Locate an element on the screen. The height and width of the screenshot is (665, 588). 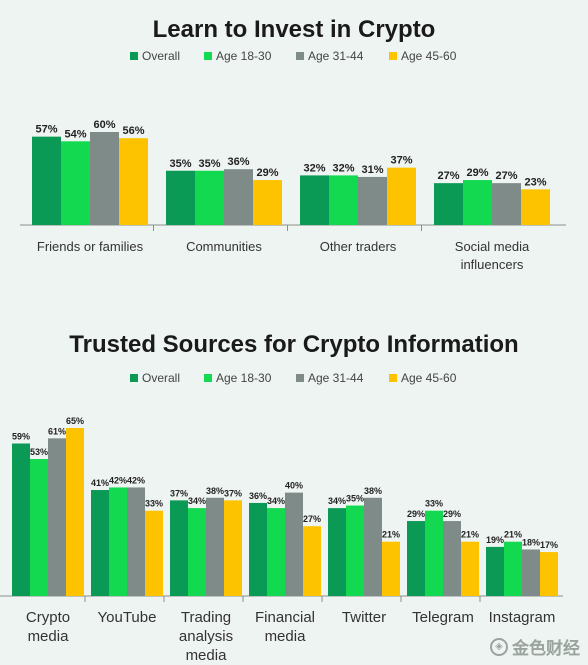
bar-telegram-overall is located at coordinates (416, 558).